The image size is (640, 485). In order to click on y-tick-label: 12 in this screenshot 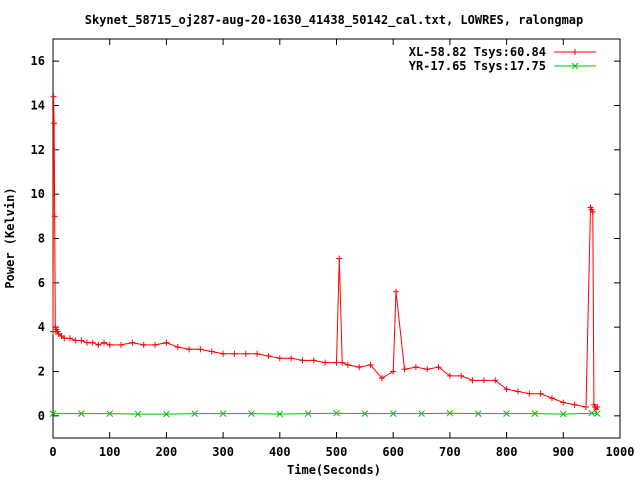, I will do `click(38, 150)`.